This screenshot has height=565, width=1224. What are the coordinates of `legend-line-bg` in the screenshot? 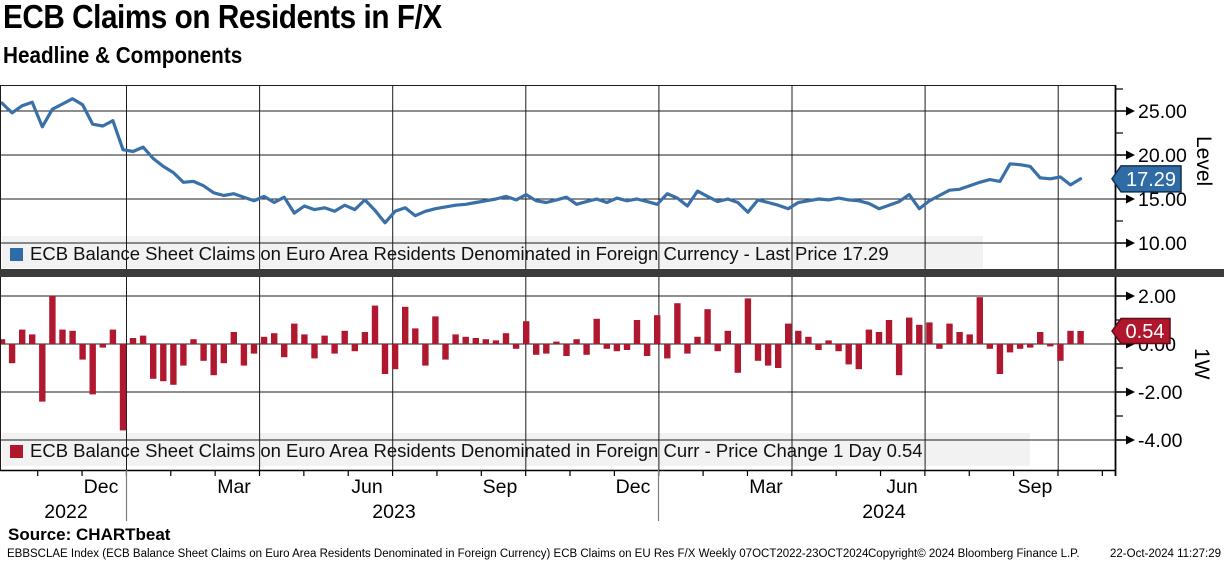 It's located at (492, 252).